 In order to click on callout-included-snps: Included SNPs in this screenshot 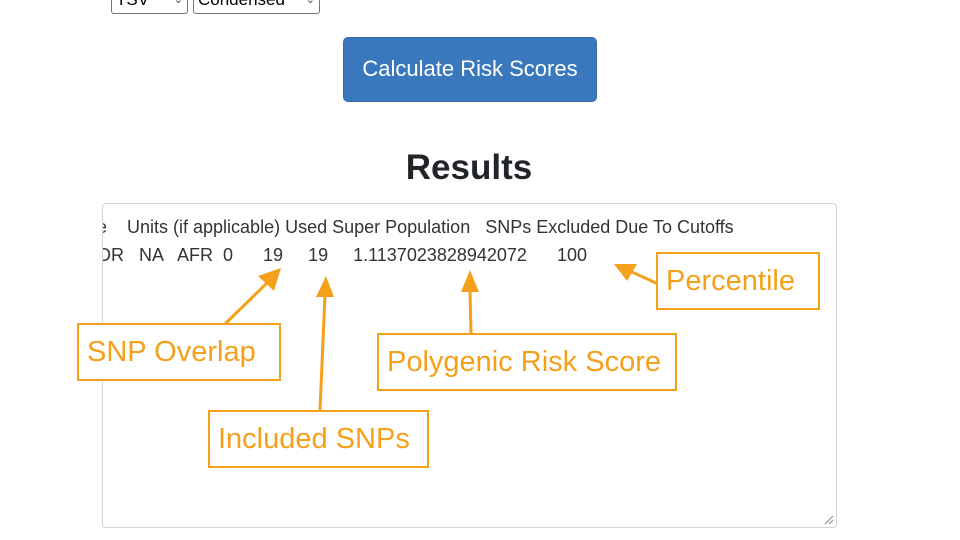, I will do `click(318, 439)`.